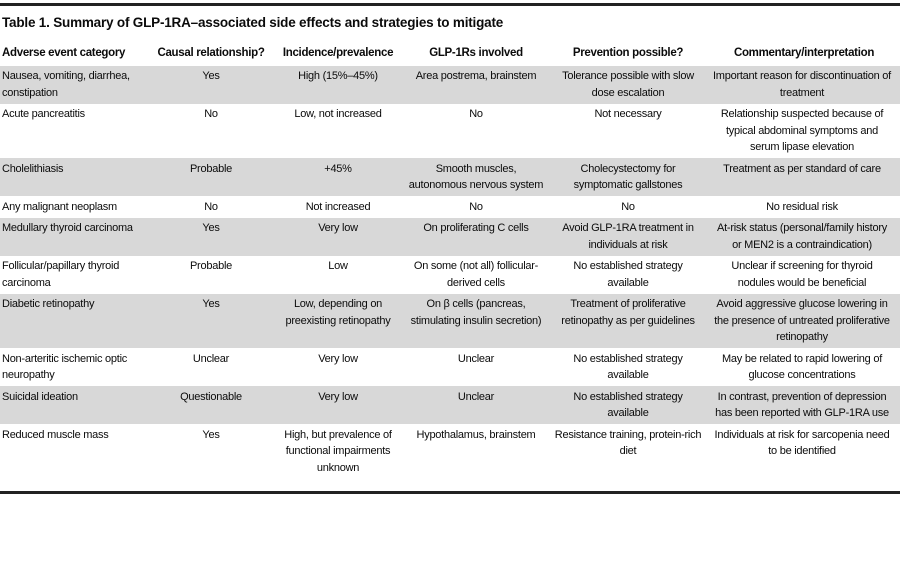  What do you see at coordinates (338, 76) in the screenshot?
I see `table-cell: High (15%–45%)` at bounding box center [338, 76].